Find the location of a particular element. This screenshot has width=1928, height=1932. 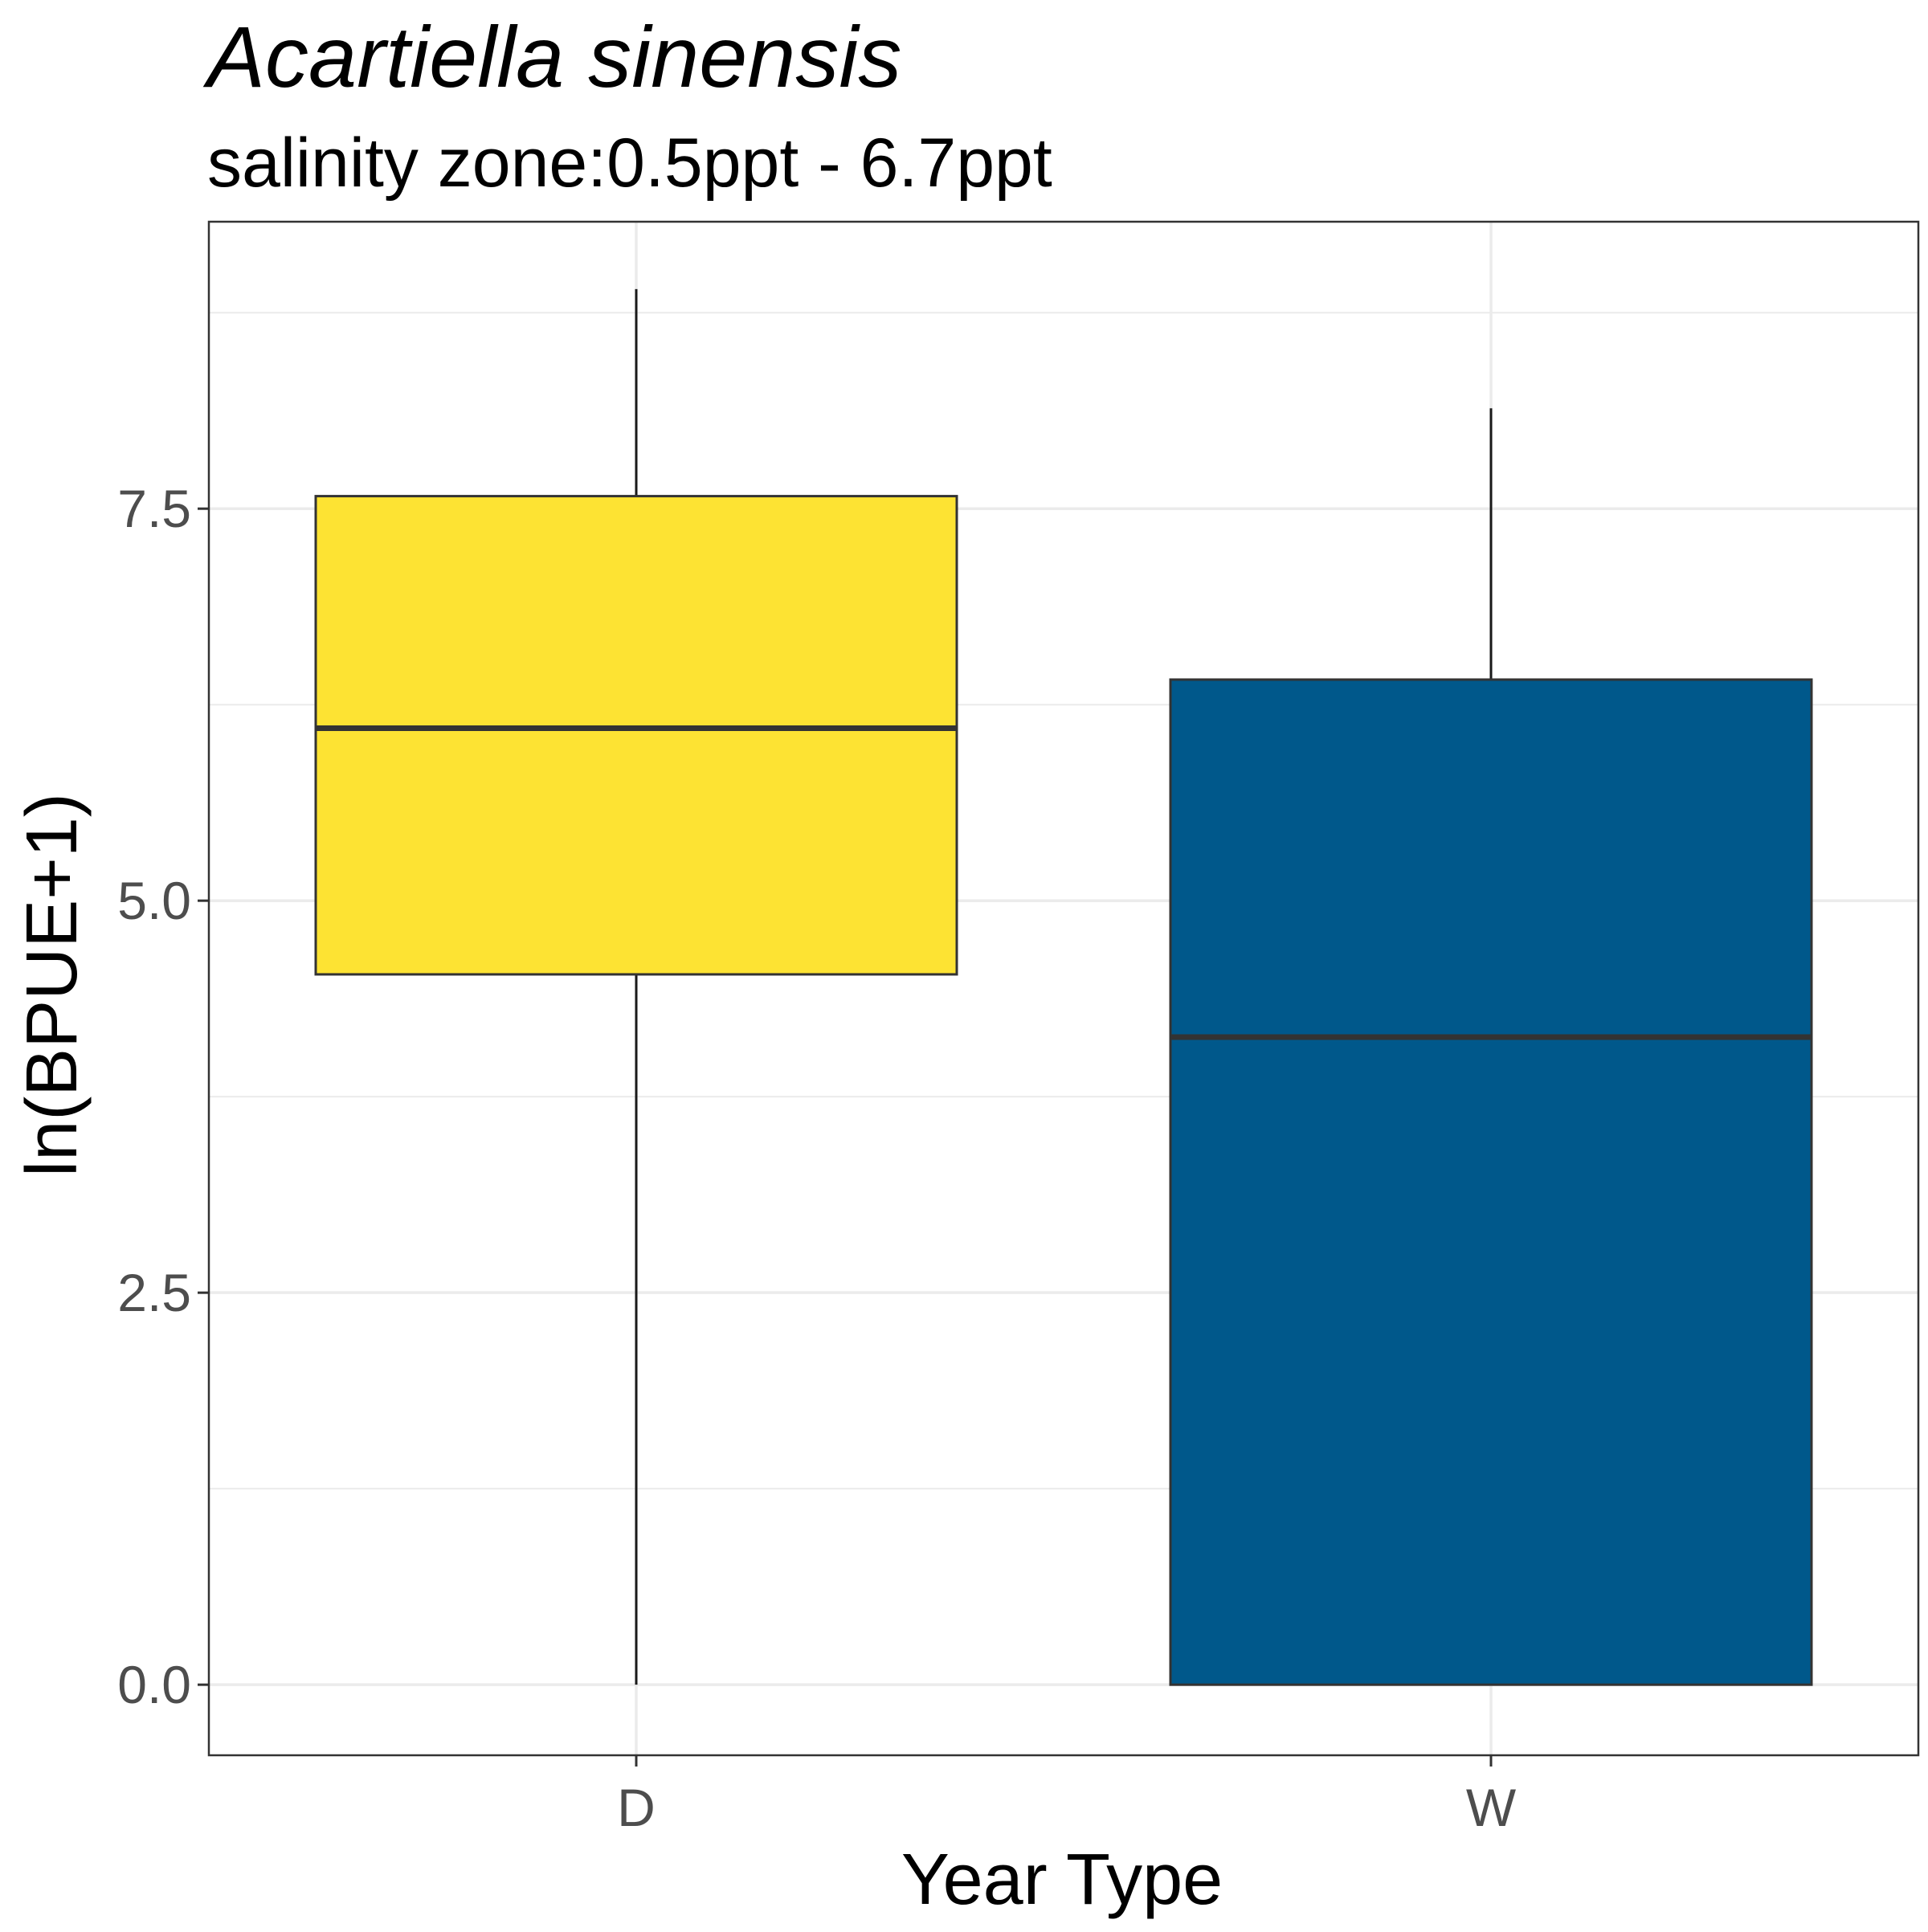

chart-subtitle: salinity zone:0.5ppt - 6.7ppt is located at coordinates (629, 164).